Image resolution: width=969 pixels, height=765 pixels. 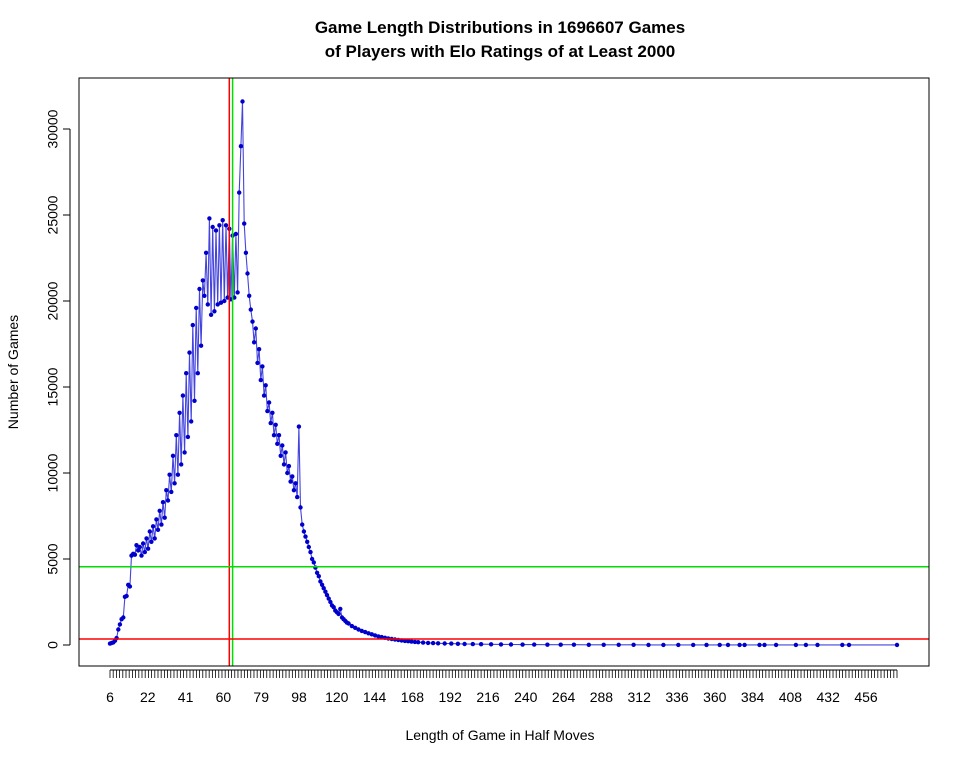 What do you see at coordinates (13, 372) in the screenshot?
I see `y-axis-label: Number of Games` at bounding box center [13, 372].